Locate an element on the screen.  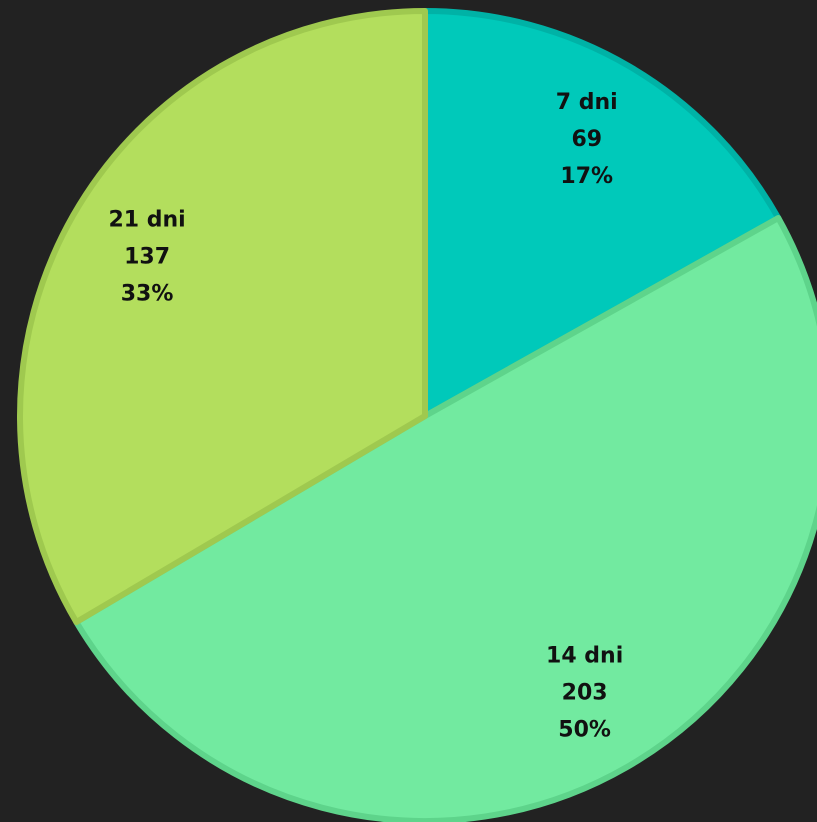
slice-value: 203 is located at coordinates (585, 692).